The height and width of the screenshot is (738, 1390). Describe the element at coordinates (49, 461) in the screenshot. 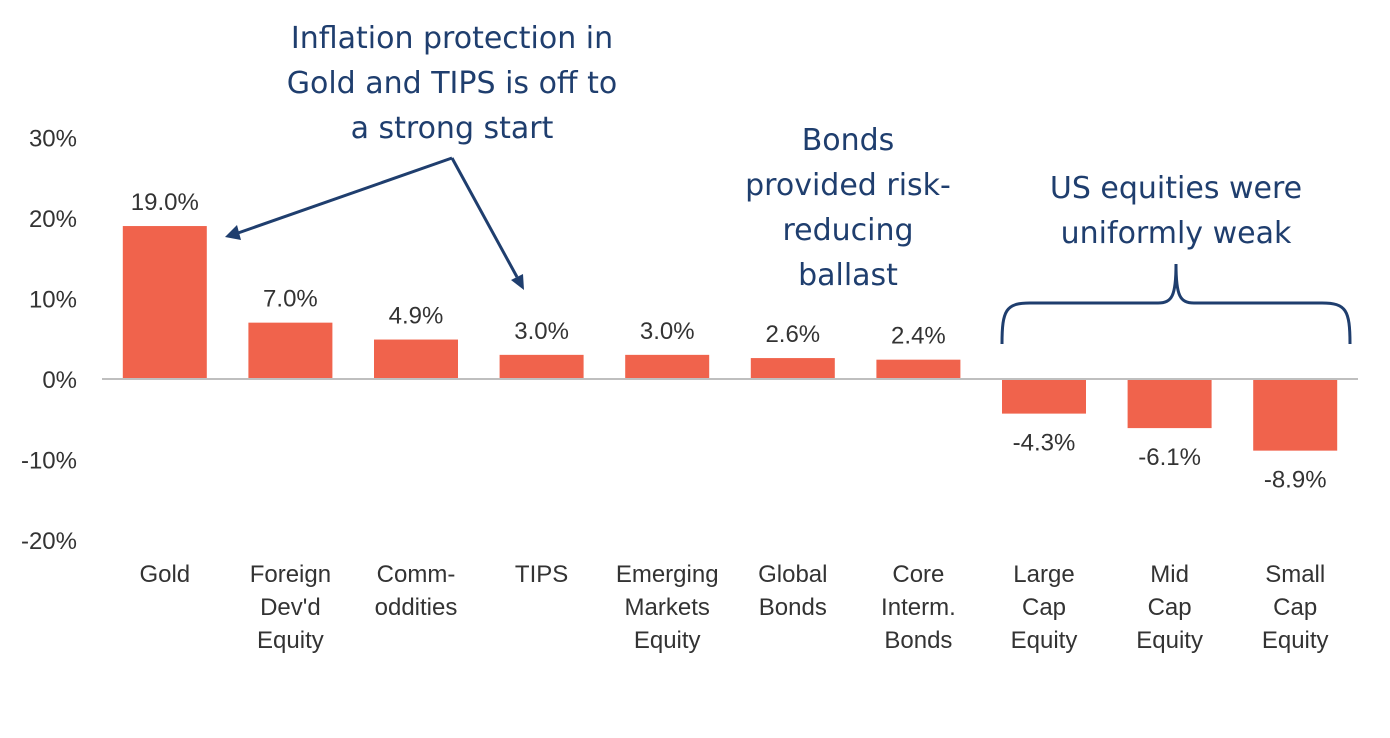

I see `y-tick-label: -10%` at that location.